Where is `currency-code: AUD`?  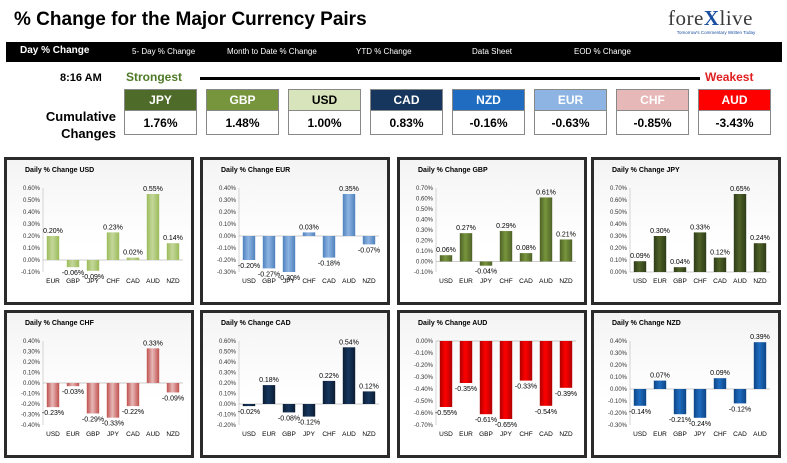 currency-code: AUD is located at coordinates (734, 100).